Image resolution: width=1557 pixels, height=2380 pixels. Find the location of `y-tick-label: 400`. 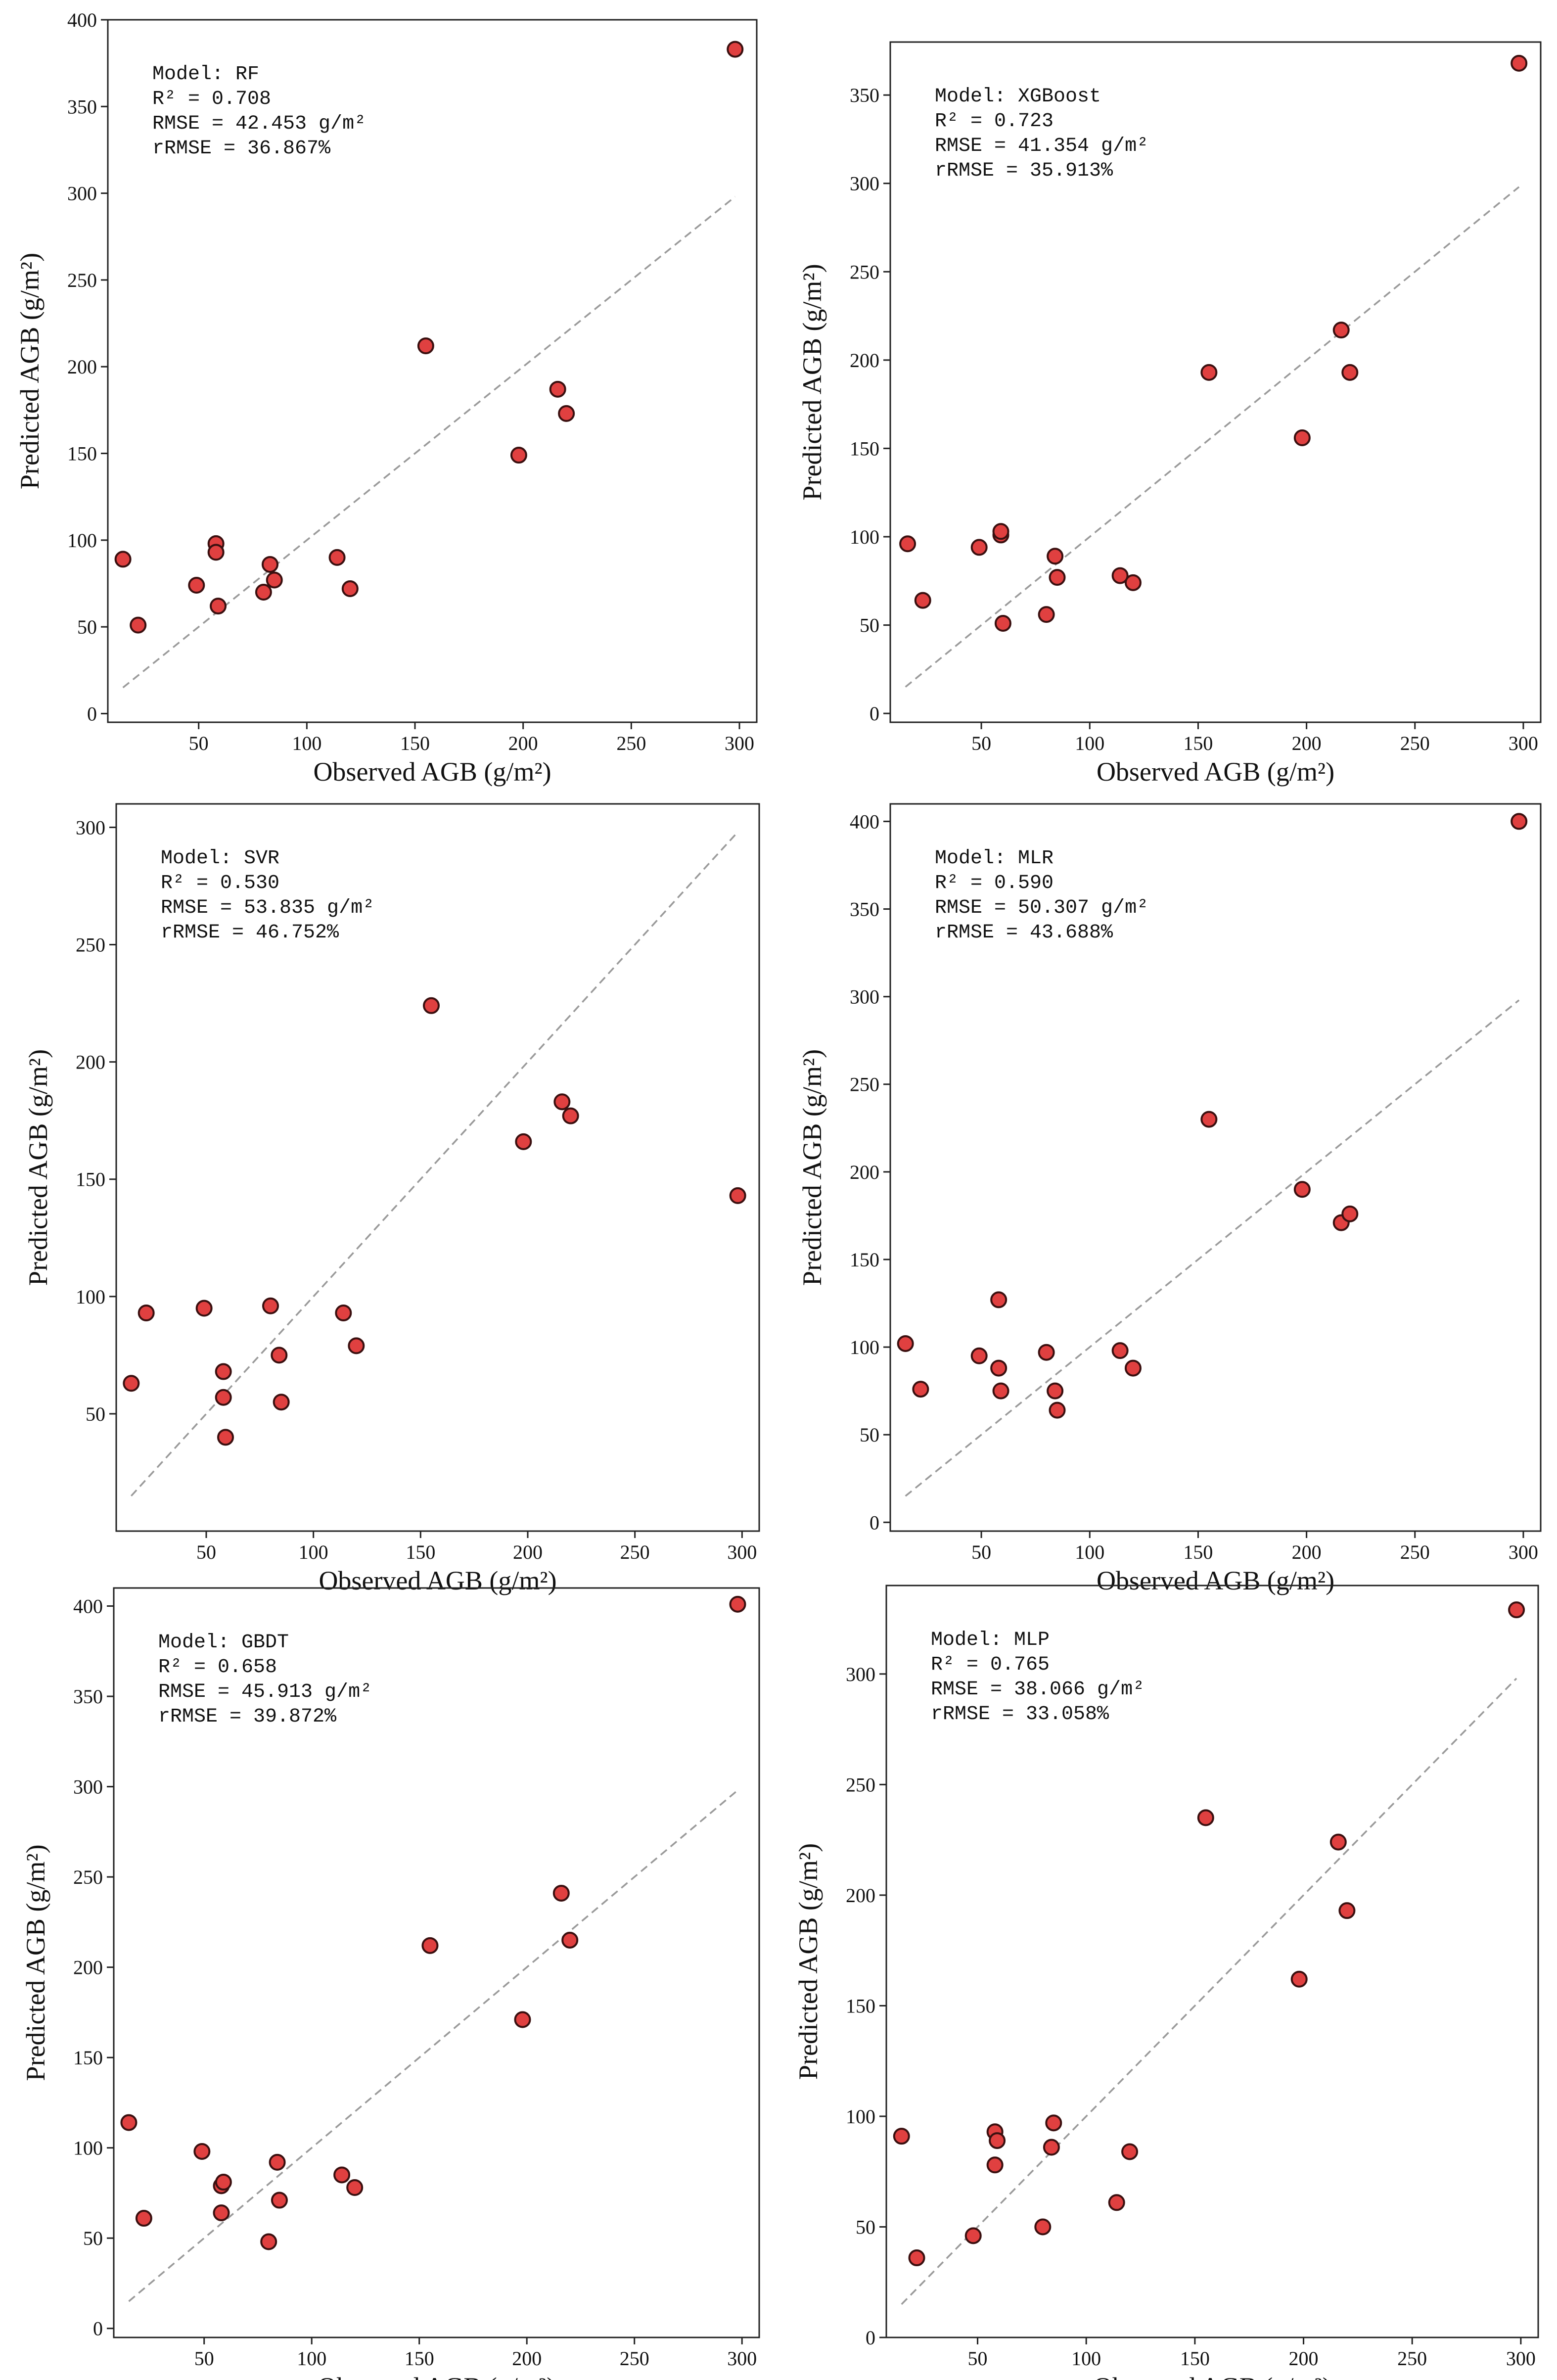

y-tick-label: 400 is located at coordinates (82, 20).